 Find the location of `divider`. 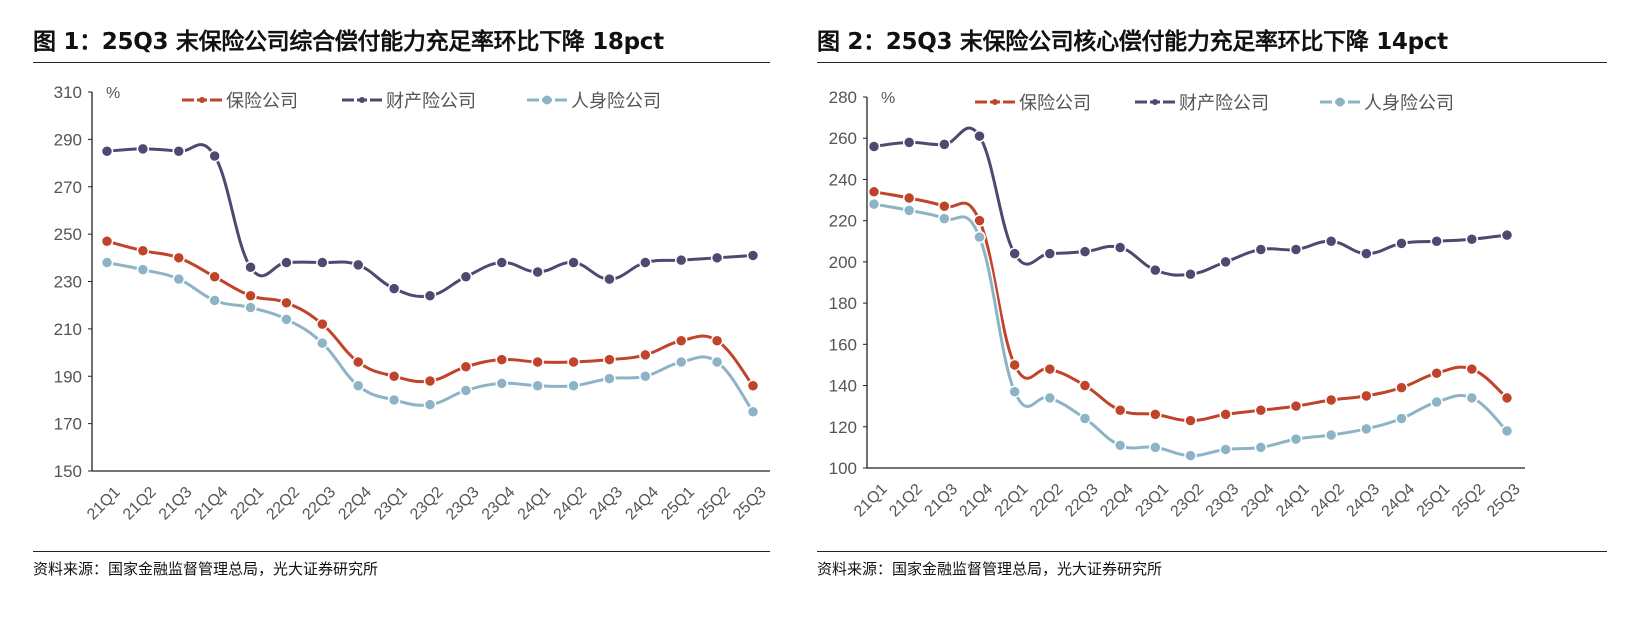

divider is located at coordinates (1212, 551).